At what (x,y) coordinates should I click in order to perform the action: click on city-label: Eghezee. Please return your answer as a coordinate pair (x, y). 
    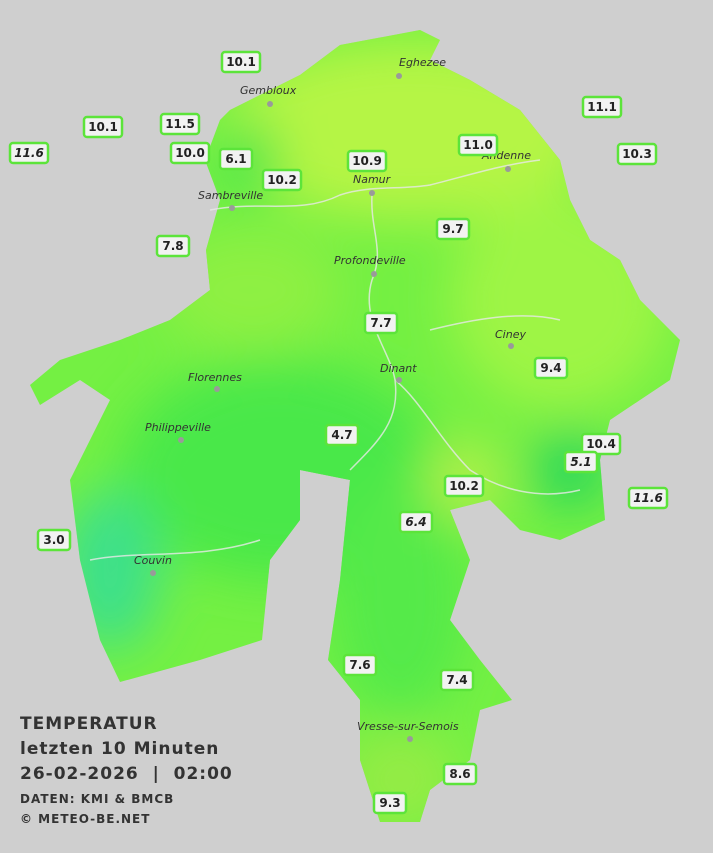
    Looking at the image, I should click on (422, 62).